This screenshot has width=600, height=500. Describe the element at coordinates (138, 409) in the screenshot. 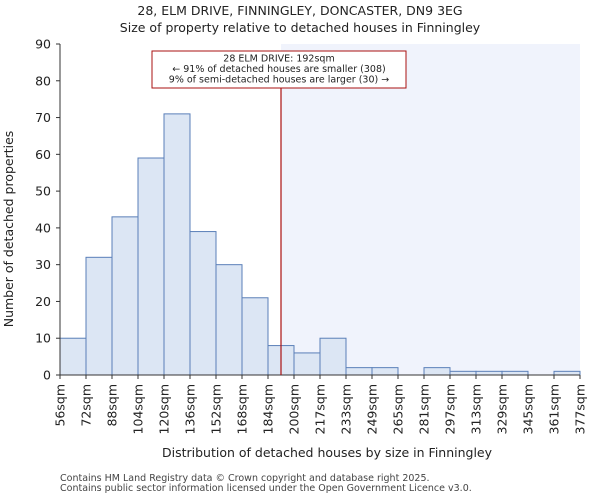

I see `x-tick-label: 104sqm` at that location.